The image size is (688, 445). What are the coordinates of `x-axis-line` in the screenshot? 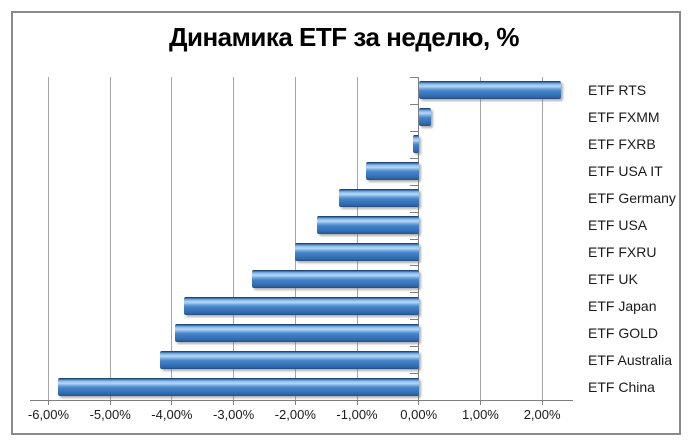 It's located at (301, 400).